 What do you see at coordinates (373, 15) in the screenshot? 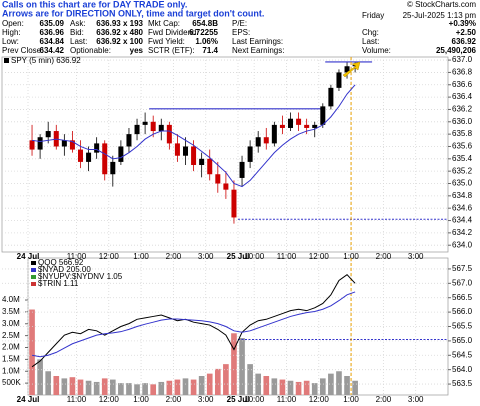
I see `date-day: Friday` at bounding box center [373, 15].